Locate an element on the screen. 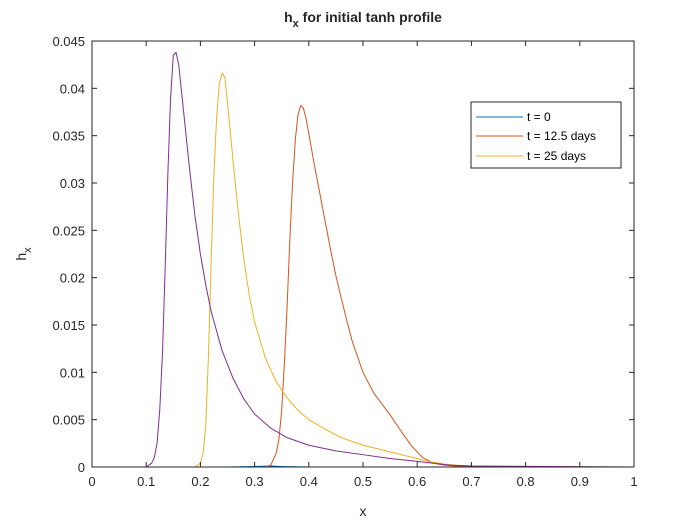  chart-title: hx for initial tanh profile is located at coordinates (363, 19).